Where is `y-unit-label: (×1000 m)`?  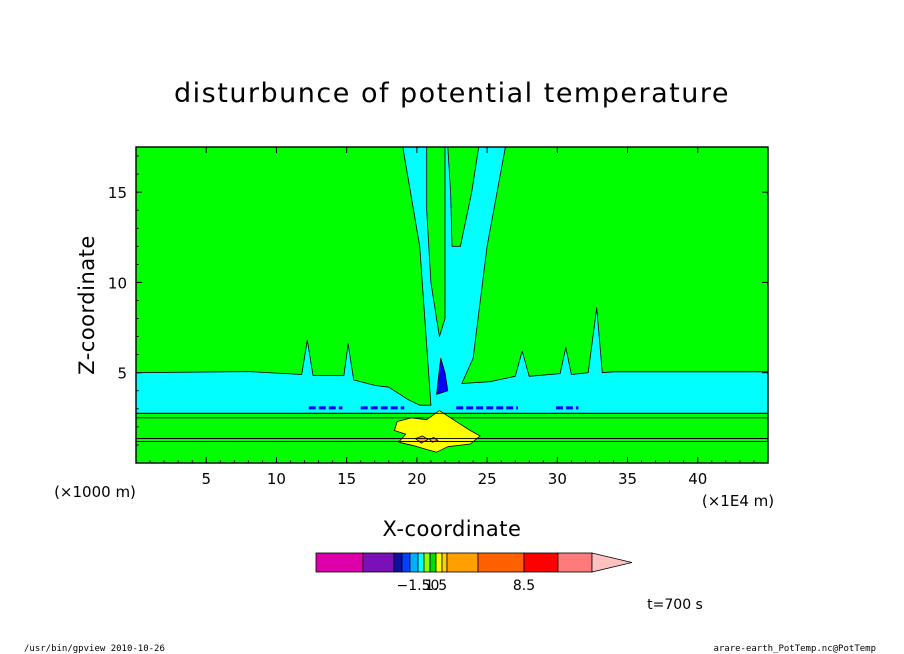 y-unit-label: (×1000 m) is located at coordinates (95, 492).